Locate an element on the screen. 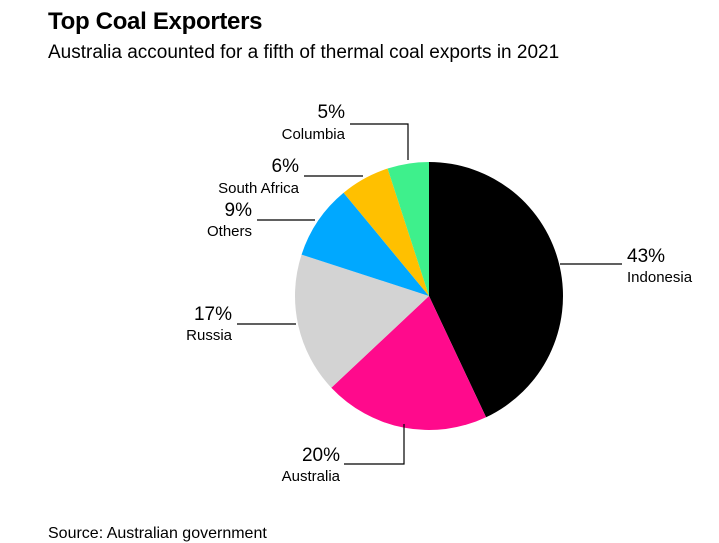  slice-percent-south-africa: 6% is located at coordinates (286, 166).